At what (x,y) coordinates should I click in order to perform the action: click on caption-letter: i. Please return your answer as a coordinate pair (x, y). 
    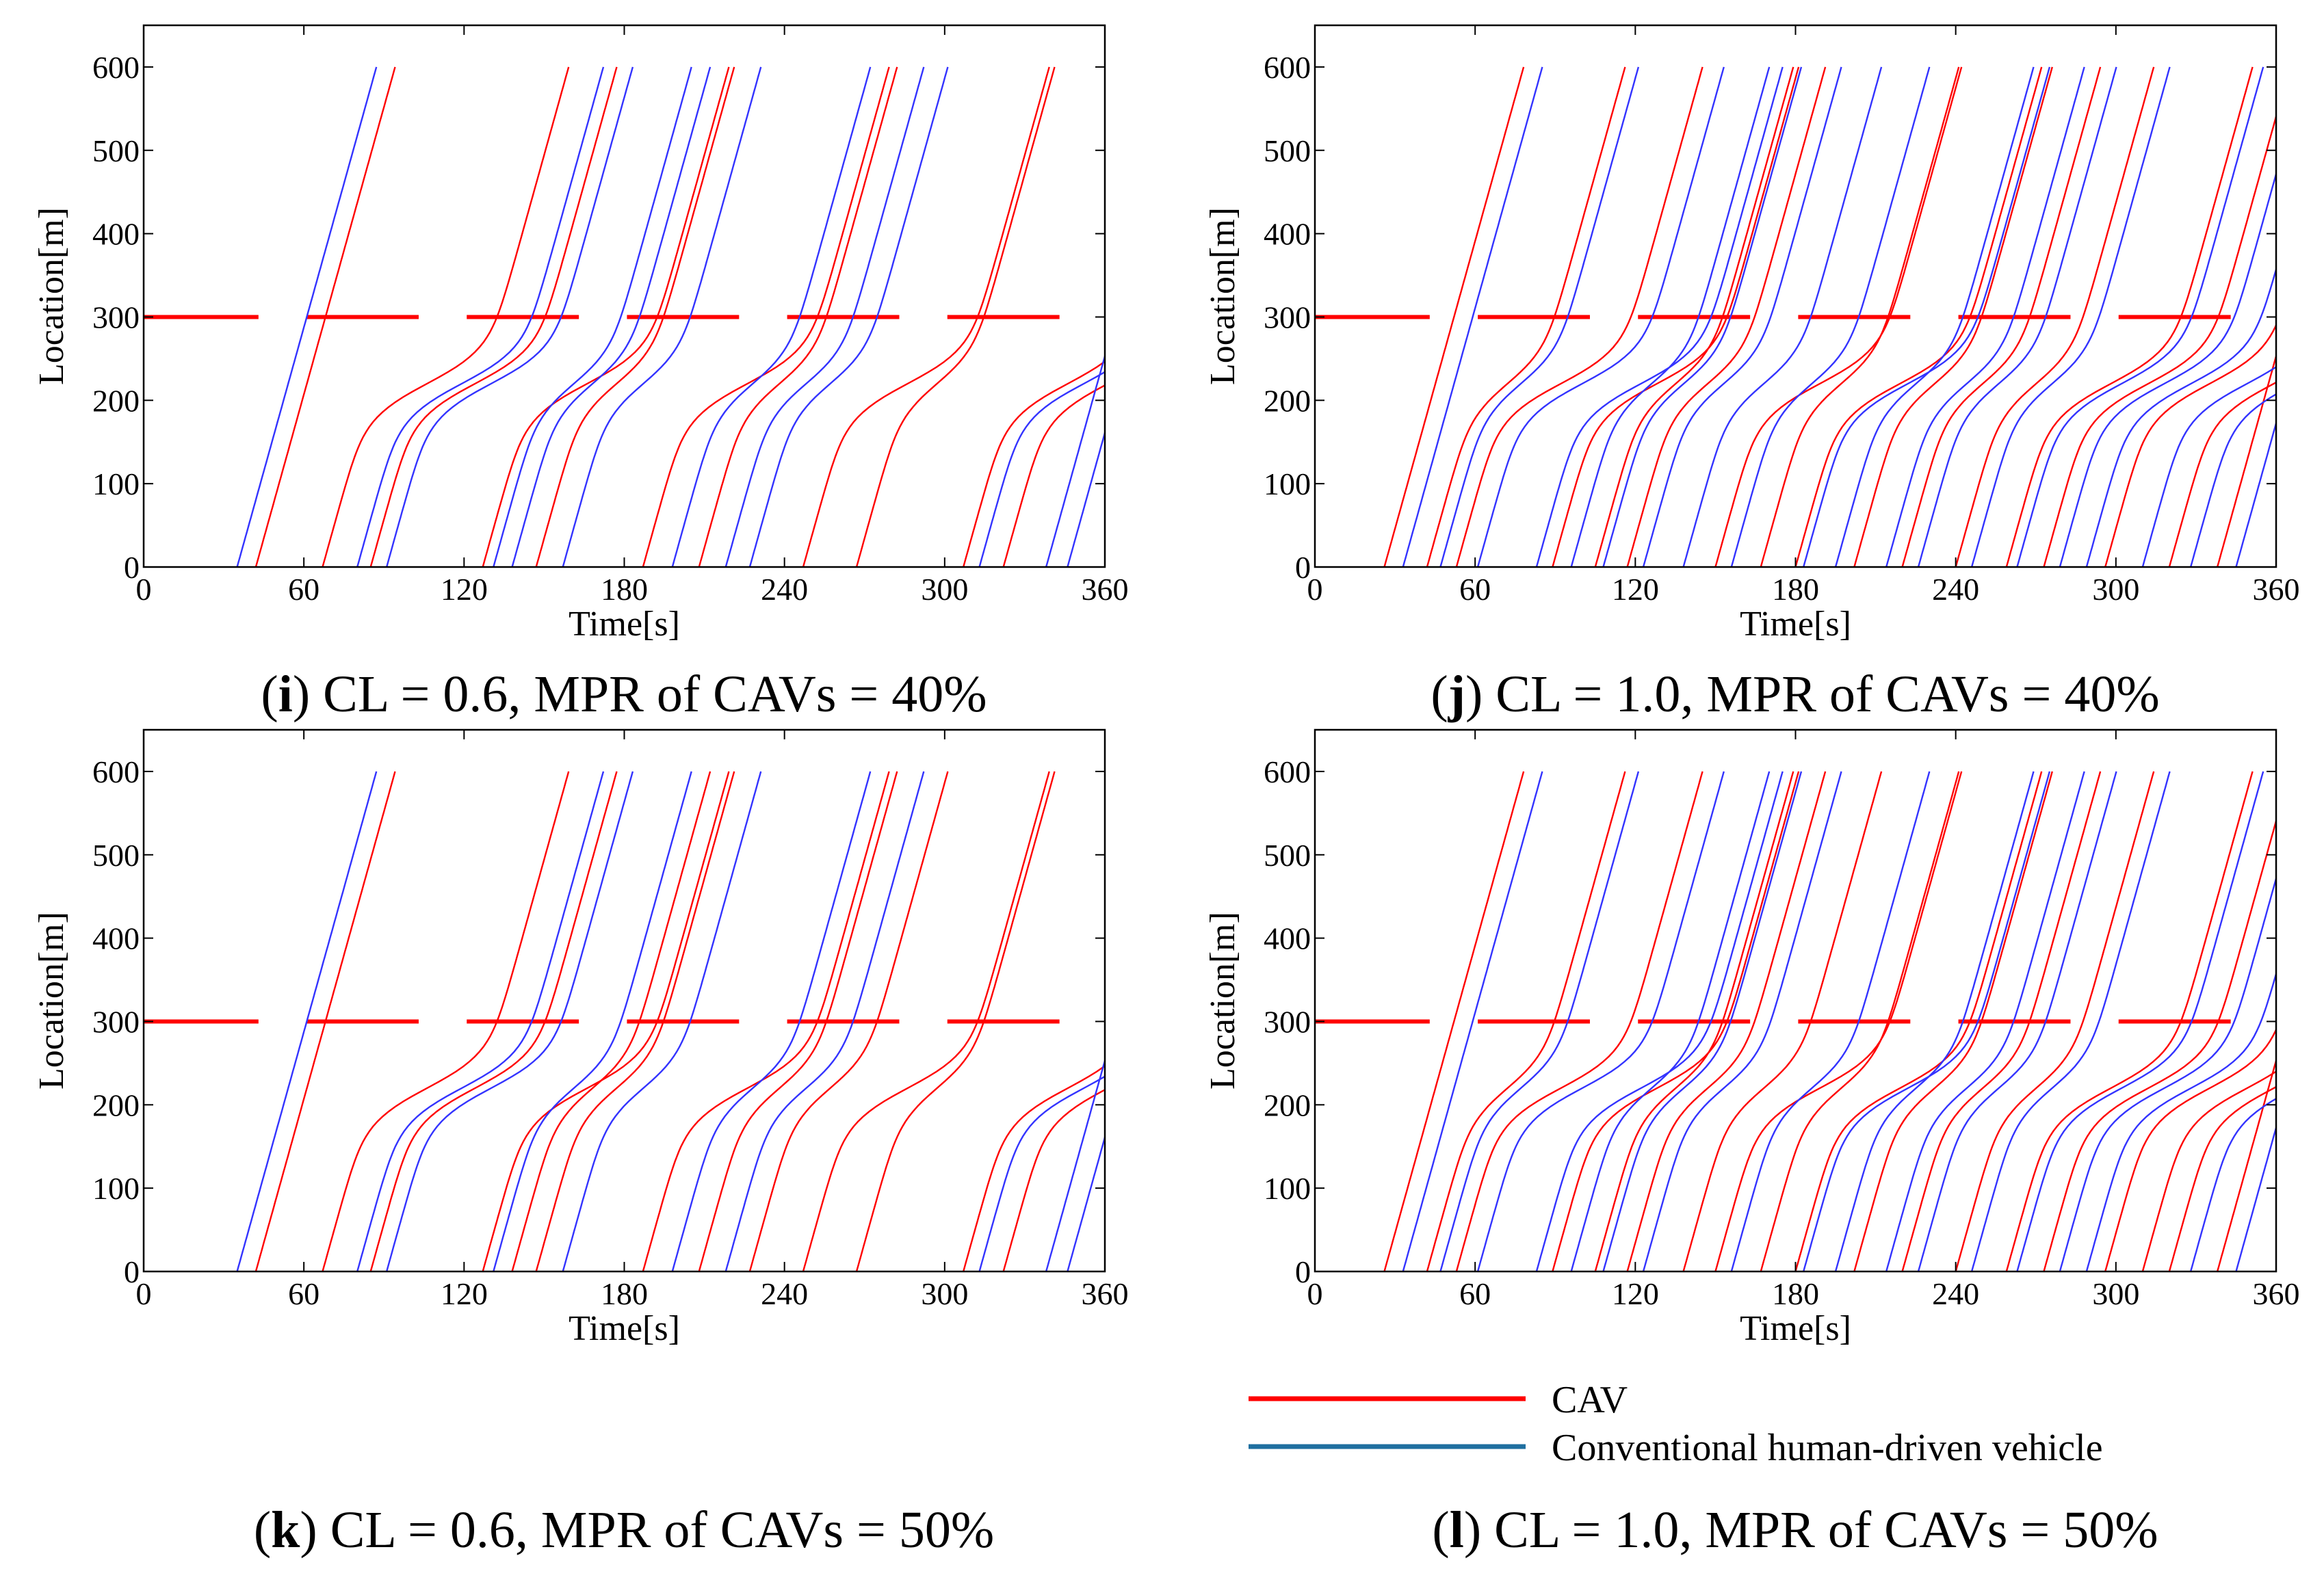
    Looking at the image, I should click on (285, 694).